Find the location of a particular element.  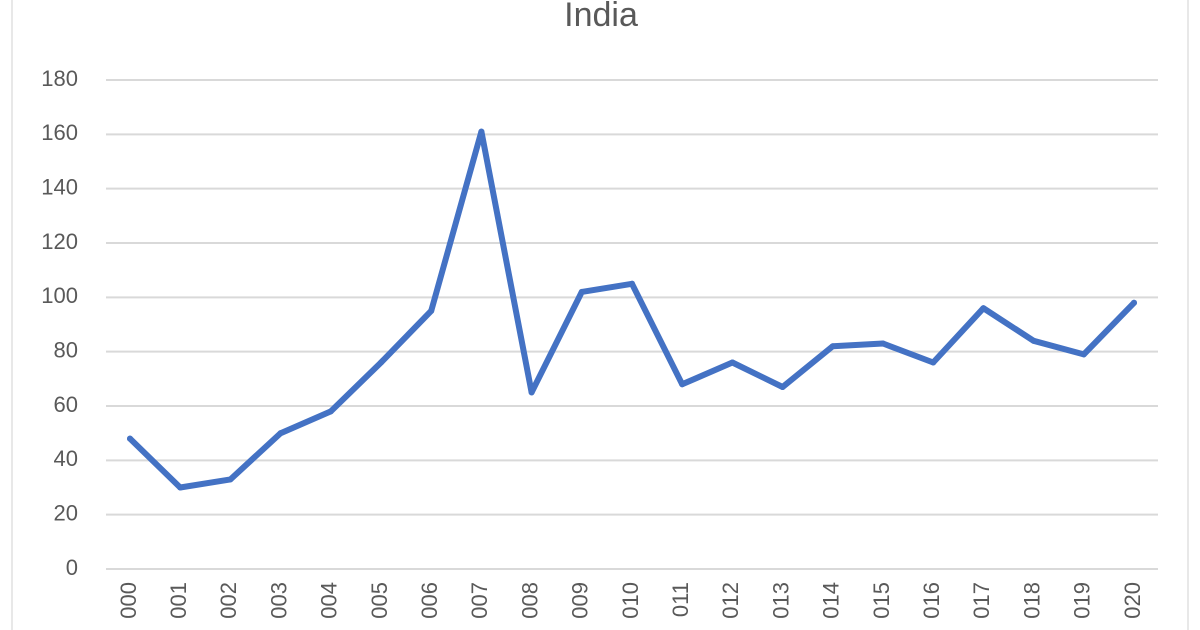

y-tick-label: 140 is located at coordinates (59, 186).